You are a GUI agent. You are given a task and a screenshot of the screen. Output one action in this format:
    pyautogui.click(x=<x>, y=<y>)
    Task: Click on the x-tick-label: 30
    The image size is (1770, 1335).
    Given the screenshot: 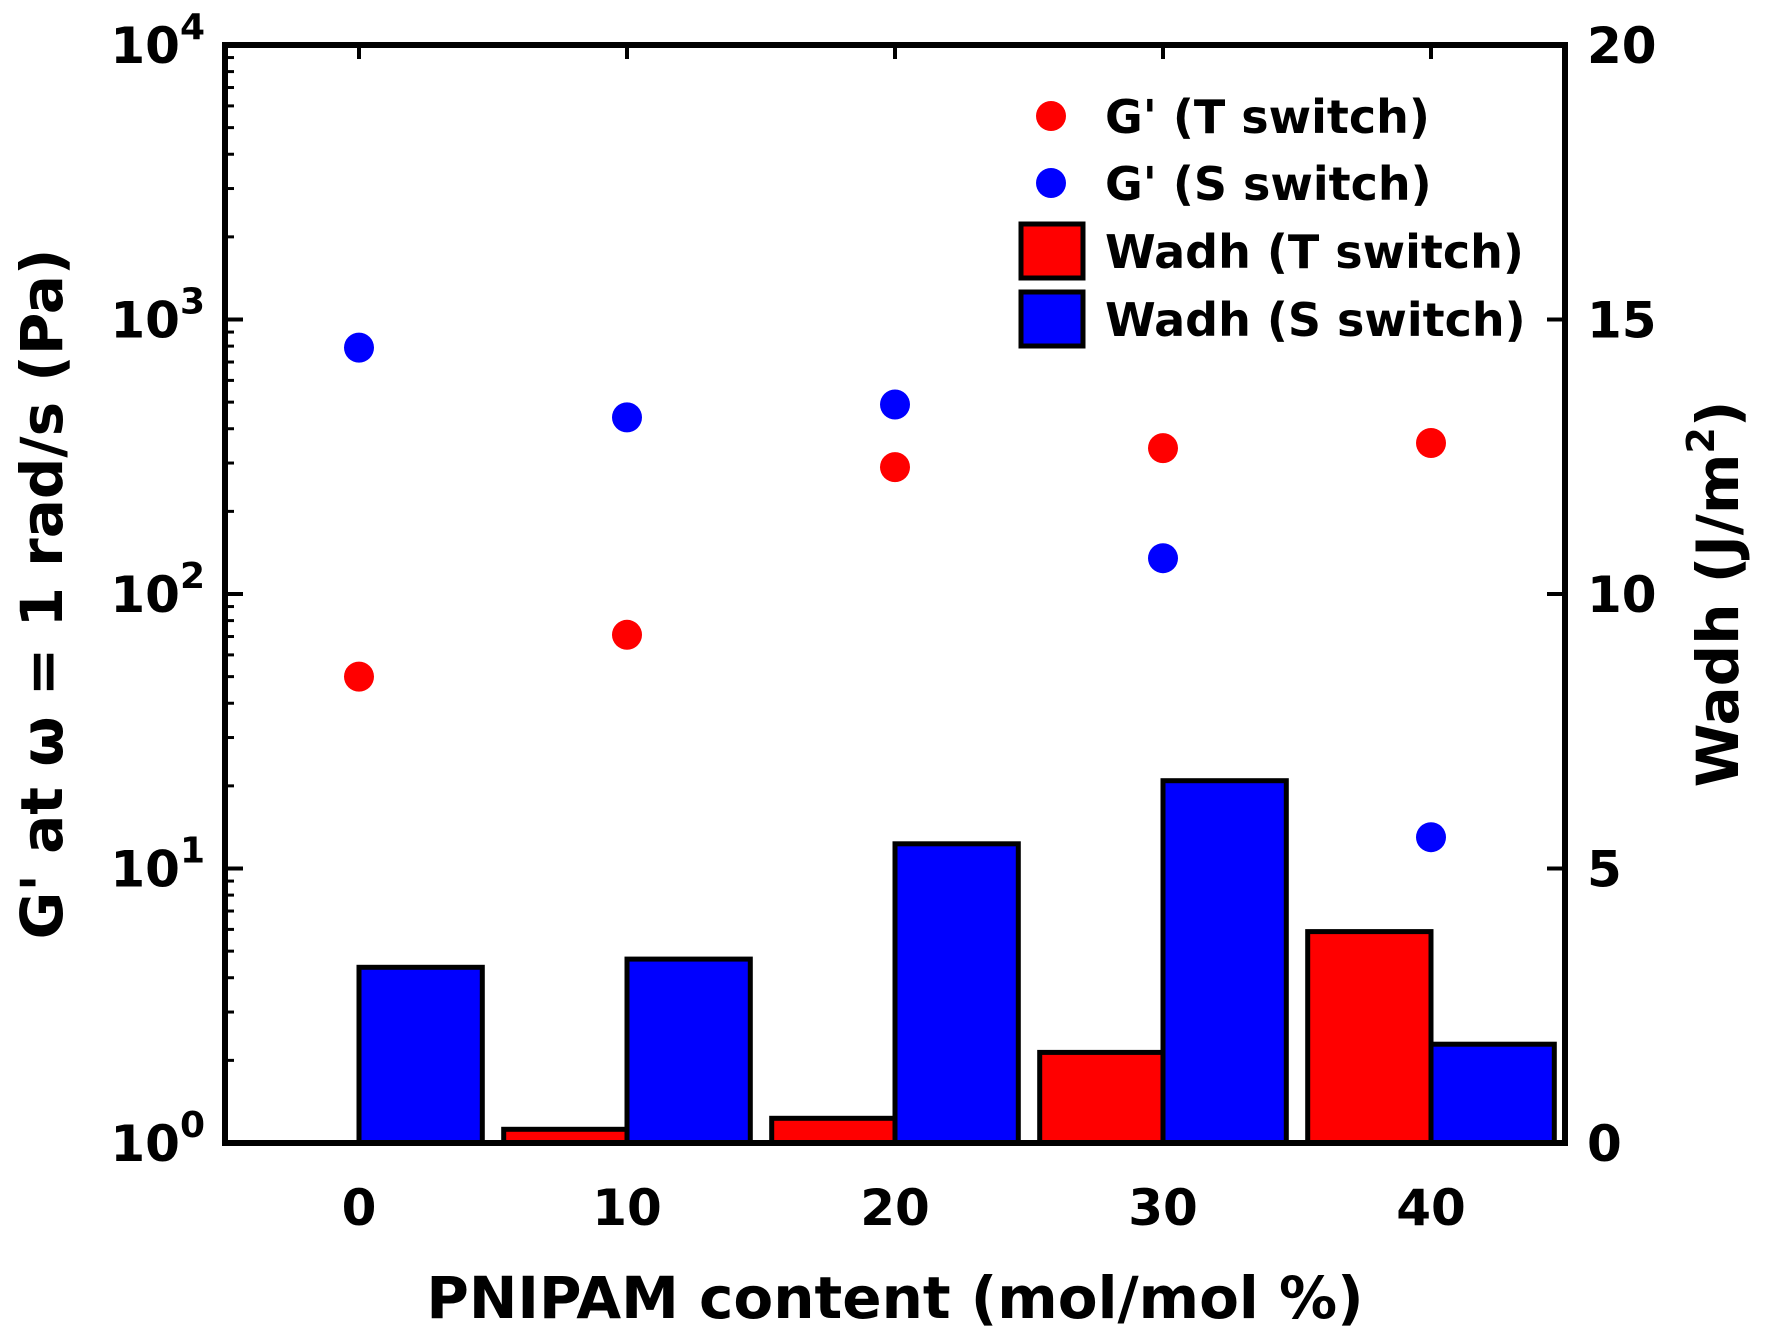 What is the action you would take?
    pyautogui.click(x=1163, y=1208)
    